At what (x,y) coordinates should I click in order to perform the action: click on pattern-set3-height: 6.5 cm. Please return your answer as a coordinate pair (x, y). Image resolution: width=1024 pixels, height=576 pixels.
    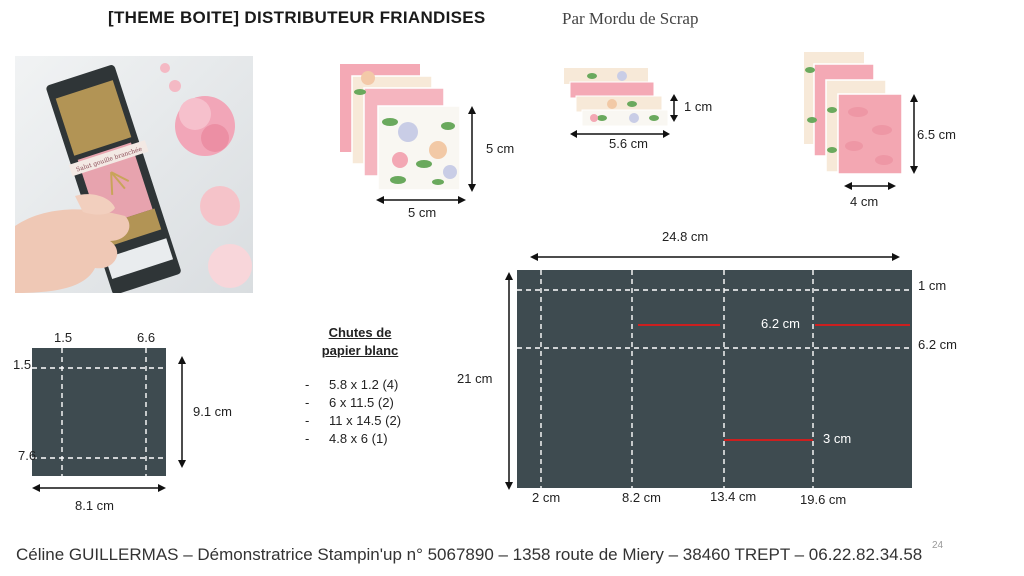
    Looking at the image, I should click on (937, 134).